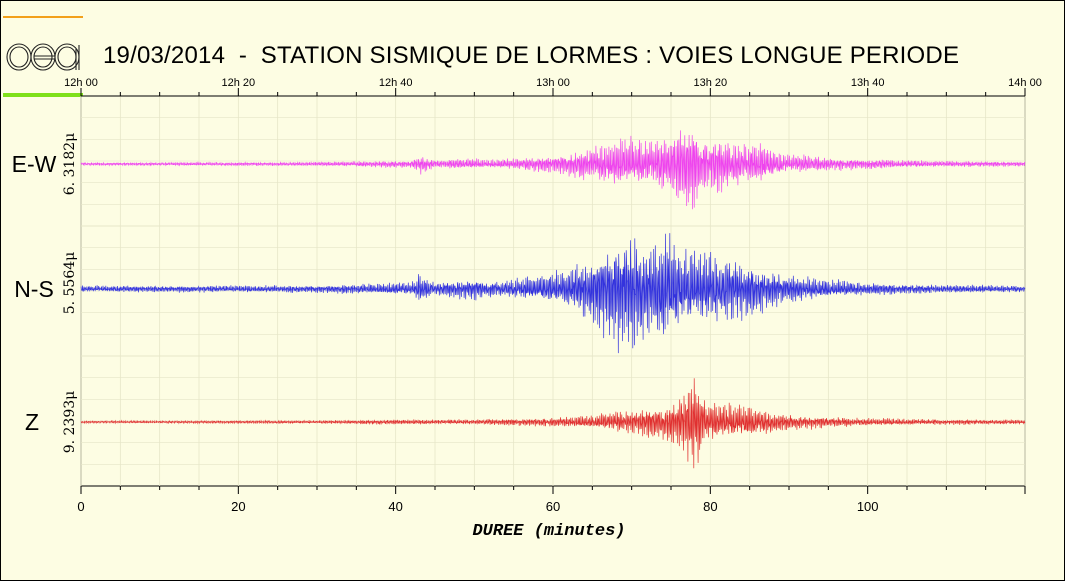  I want to click on channel-name: Z, so click(32, 422).